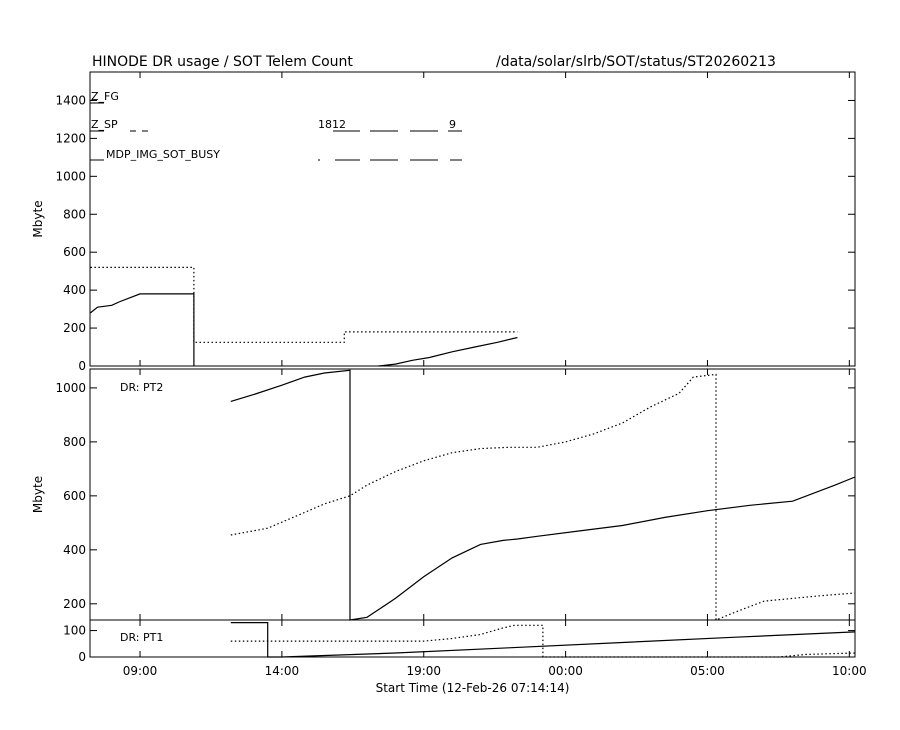 Image resolution: width=900 pixels, height=730 pixels. I want to click on y-tick-label: 100, so click(74, 631).